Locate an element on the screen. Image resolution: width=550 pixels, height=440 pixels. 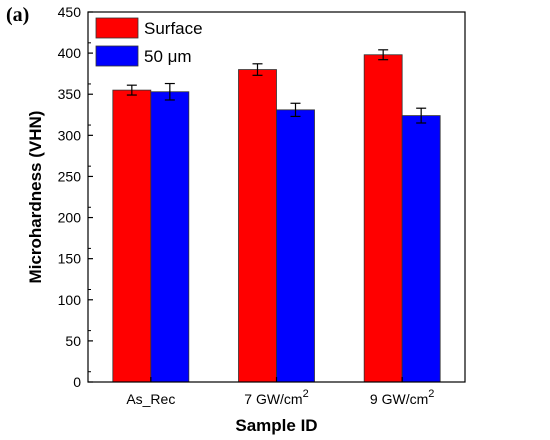
y-tick-label: 250 is located at coordinates (70, 176).